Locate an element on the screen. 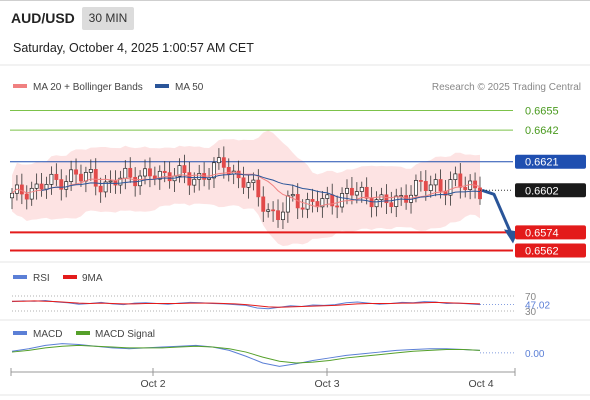  rsi-9ma-legend-label: 9MA is located at coordinates (92, 278).